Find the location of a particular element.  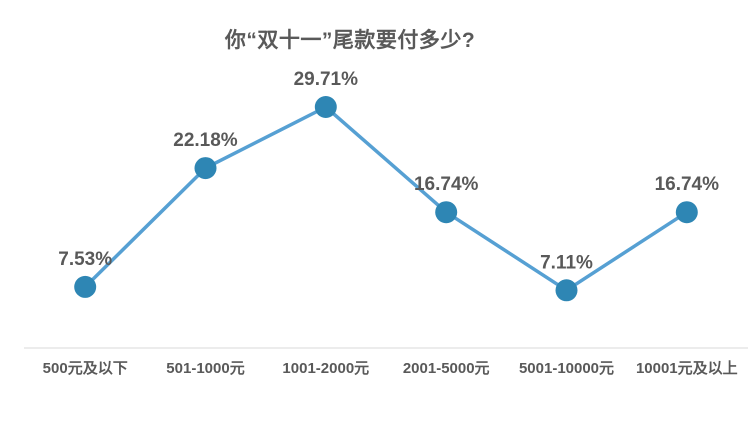

x-axis-label: 500元及以下 is located at coordinates (85, 368).